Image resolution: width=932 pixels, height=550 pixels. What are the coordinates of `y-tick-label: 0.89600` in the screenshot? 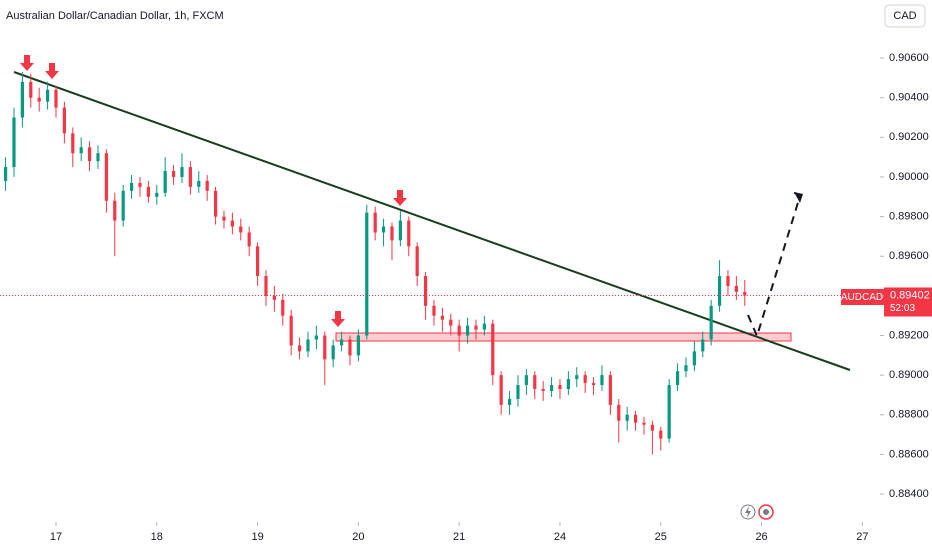 It's located at (909, 256).